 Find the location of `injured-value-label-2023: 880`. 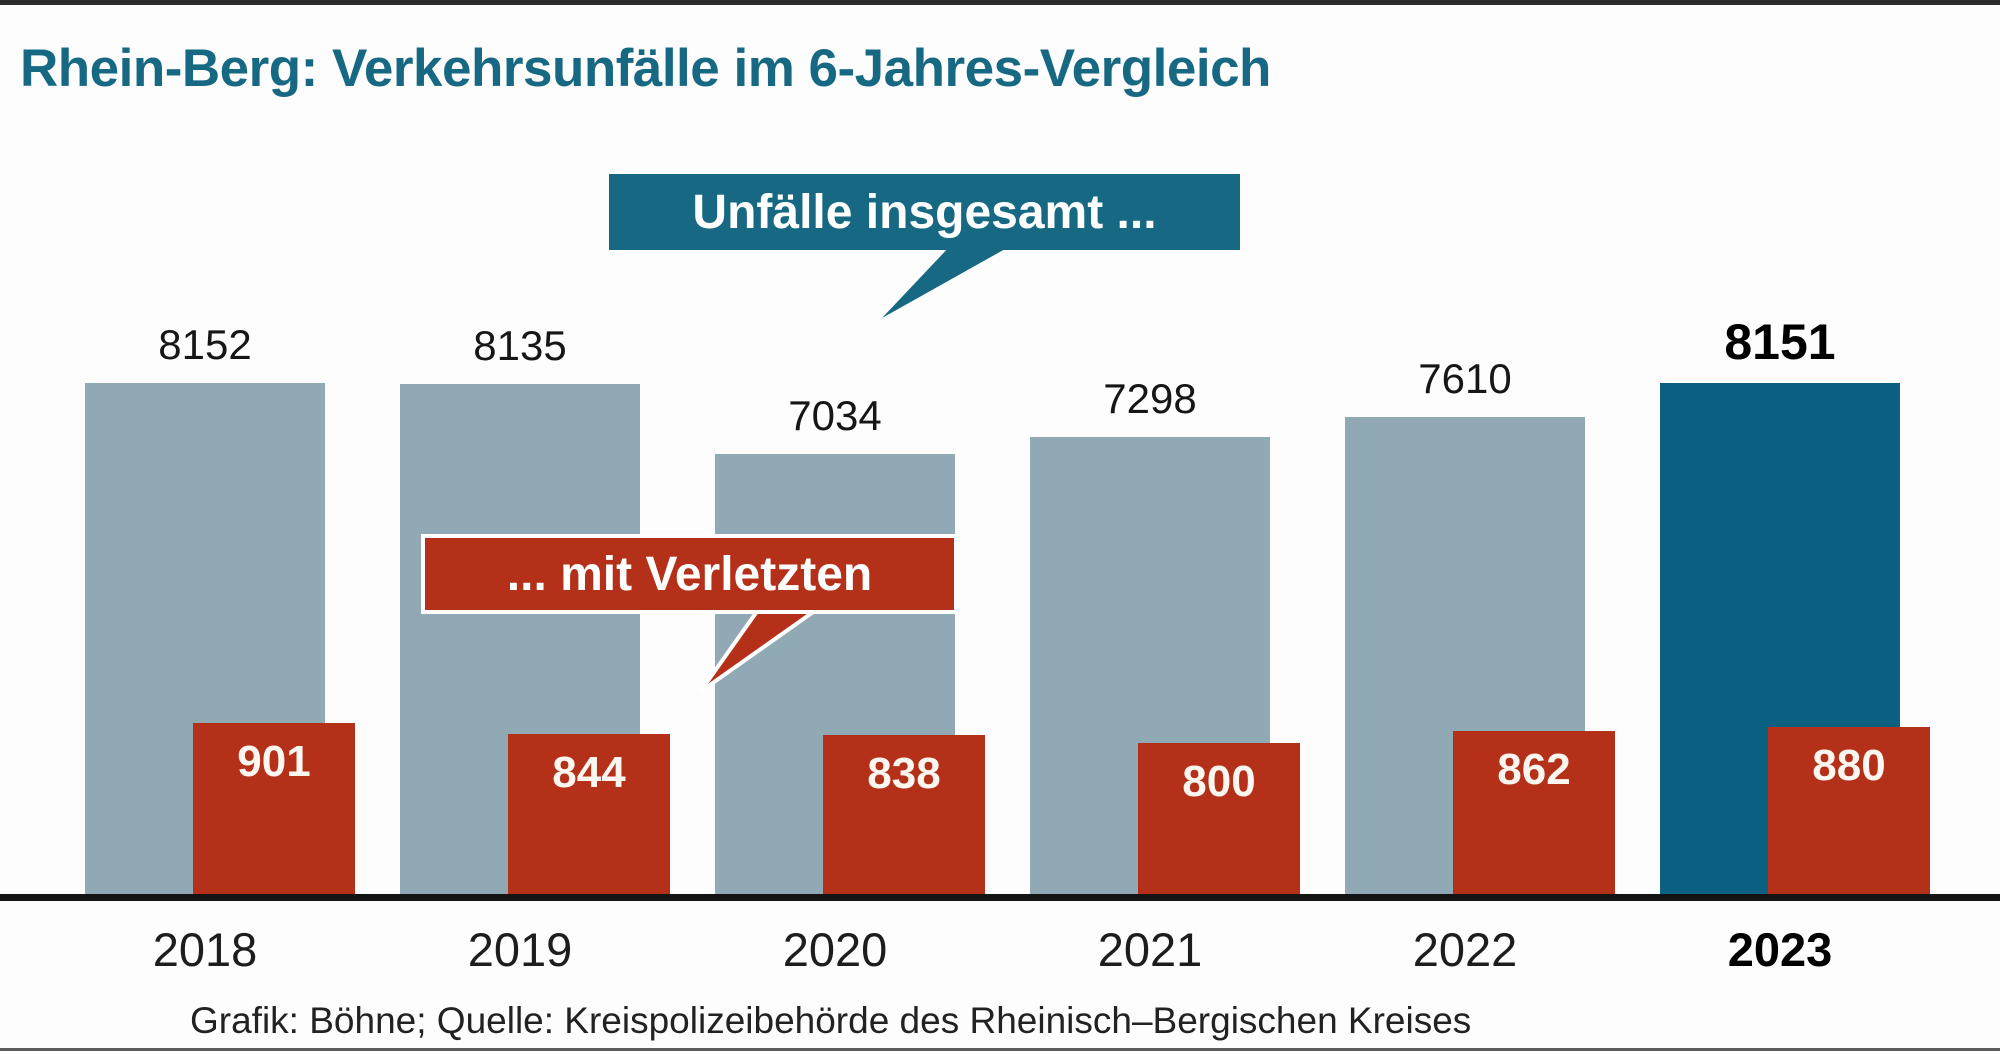

injured-value-label-2023: 880 is located at coordinates (1849, 765).